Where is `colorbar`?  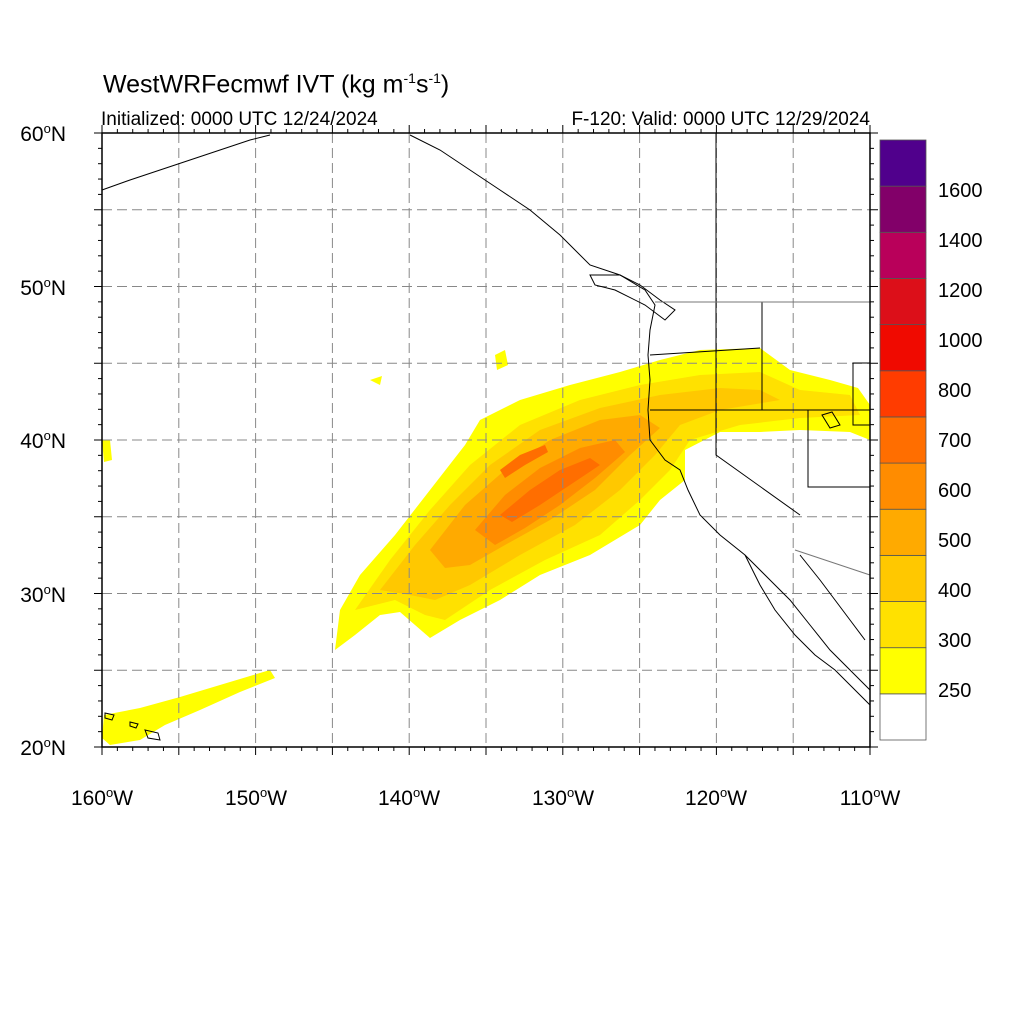
colorbar is located at coordinates (903, 440).